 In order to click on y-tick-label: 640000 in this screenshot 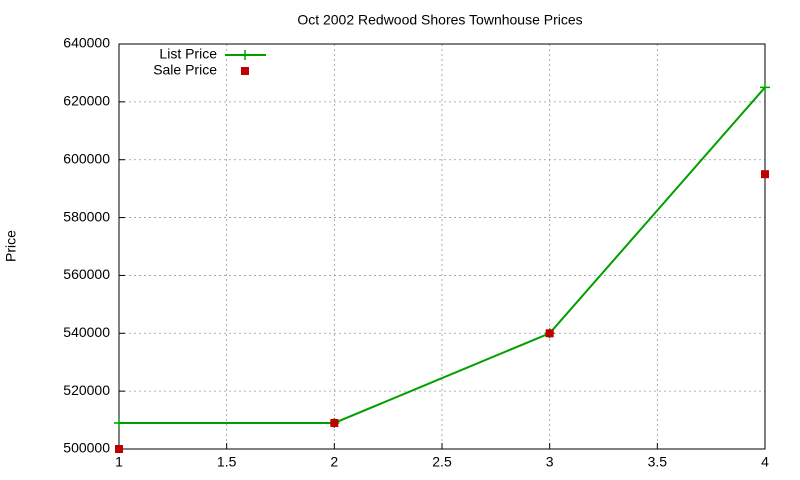, I will do `click(86, 43)`.